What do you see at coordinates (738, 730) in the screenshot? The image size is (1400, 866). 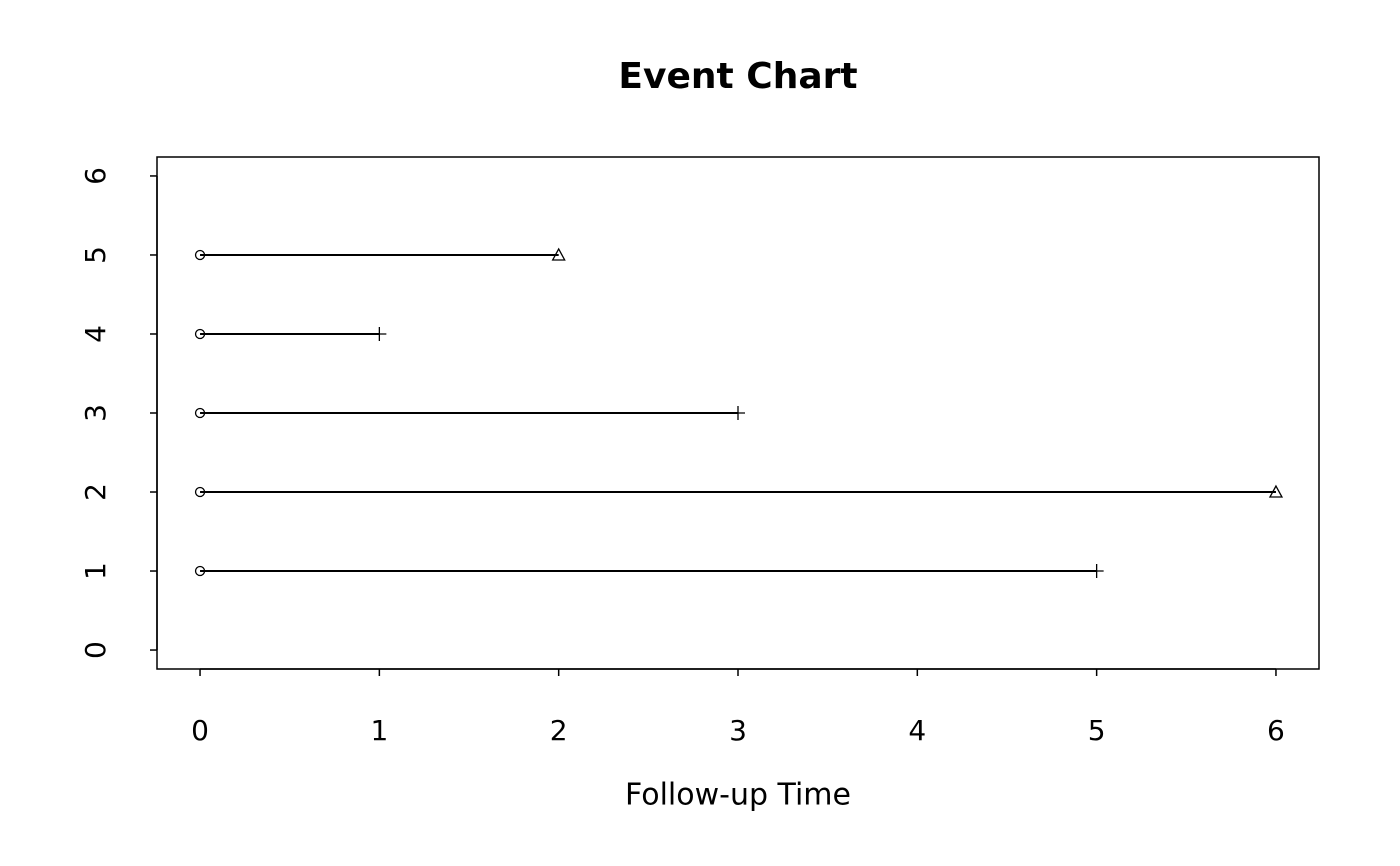 I see `x-tick-label: 3` at bounding box center [738, 730].